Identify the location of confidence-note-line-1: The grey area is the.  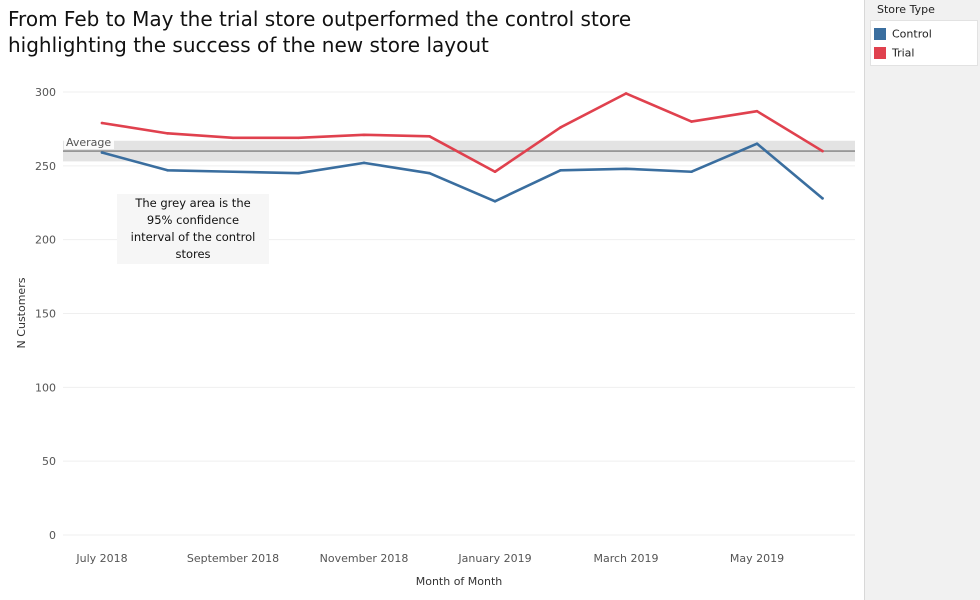
(193, 203).